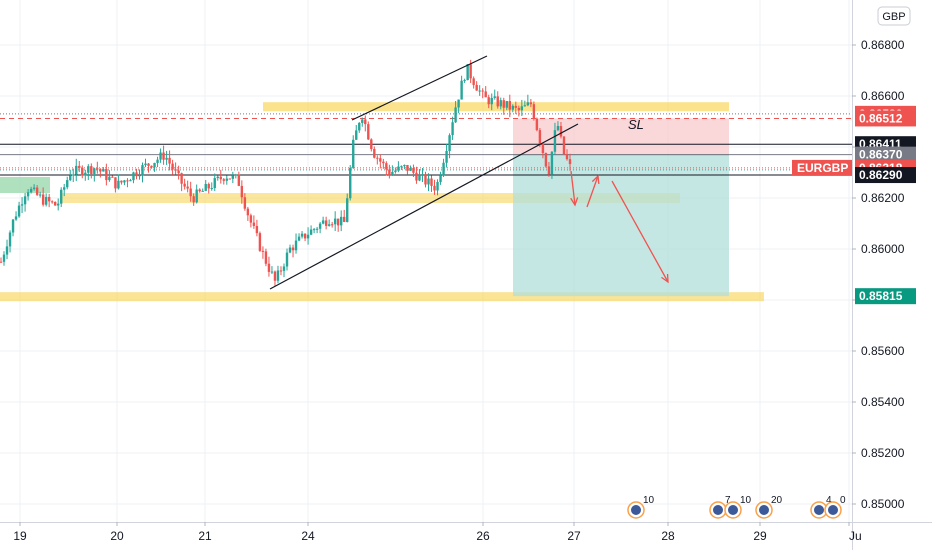 Image resolution: width=932 pixels, height=550 pixels. Describe the element at coordinates (636, 124) in the screenshot. I see `sl-label: SL` at that location.